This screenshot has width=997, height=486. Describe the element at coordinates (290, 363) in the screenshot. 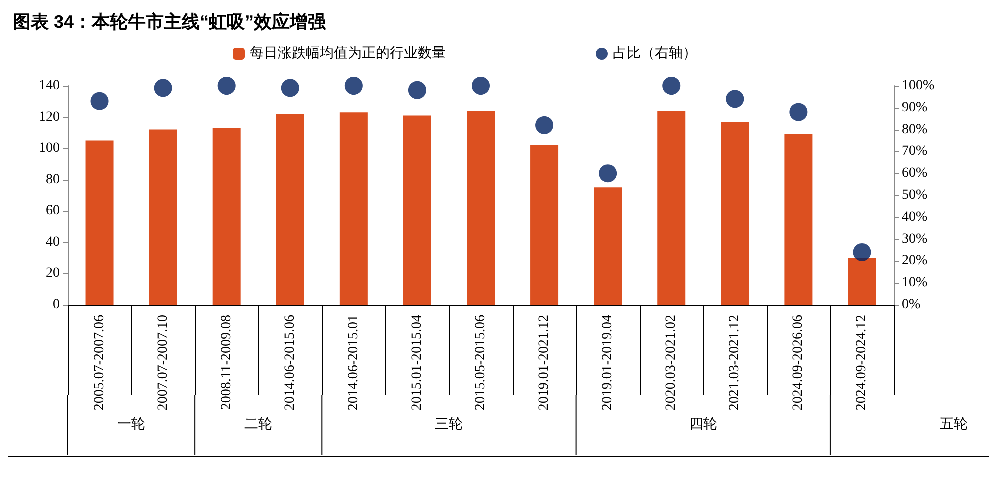

I see `x-tick-label: 2014.06-2015.06` at that location.